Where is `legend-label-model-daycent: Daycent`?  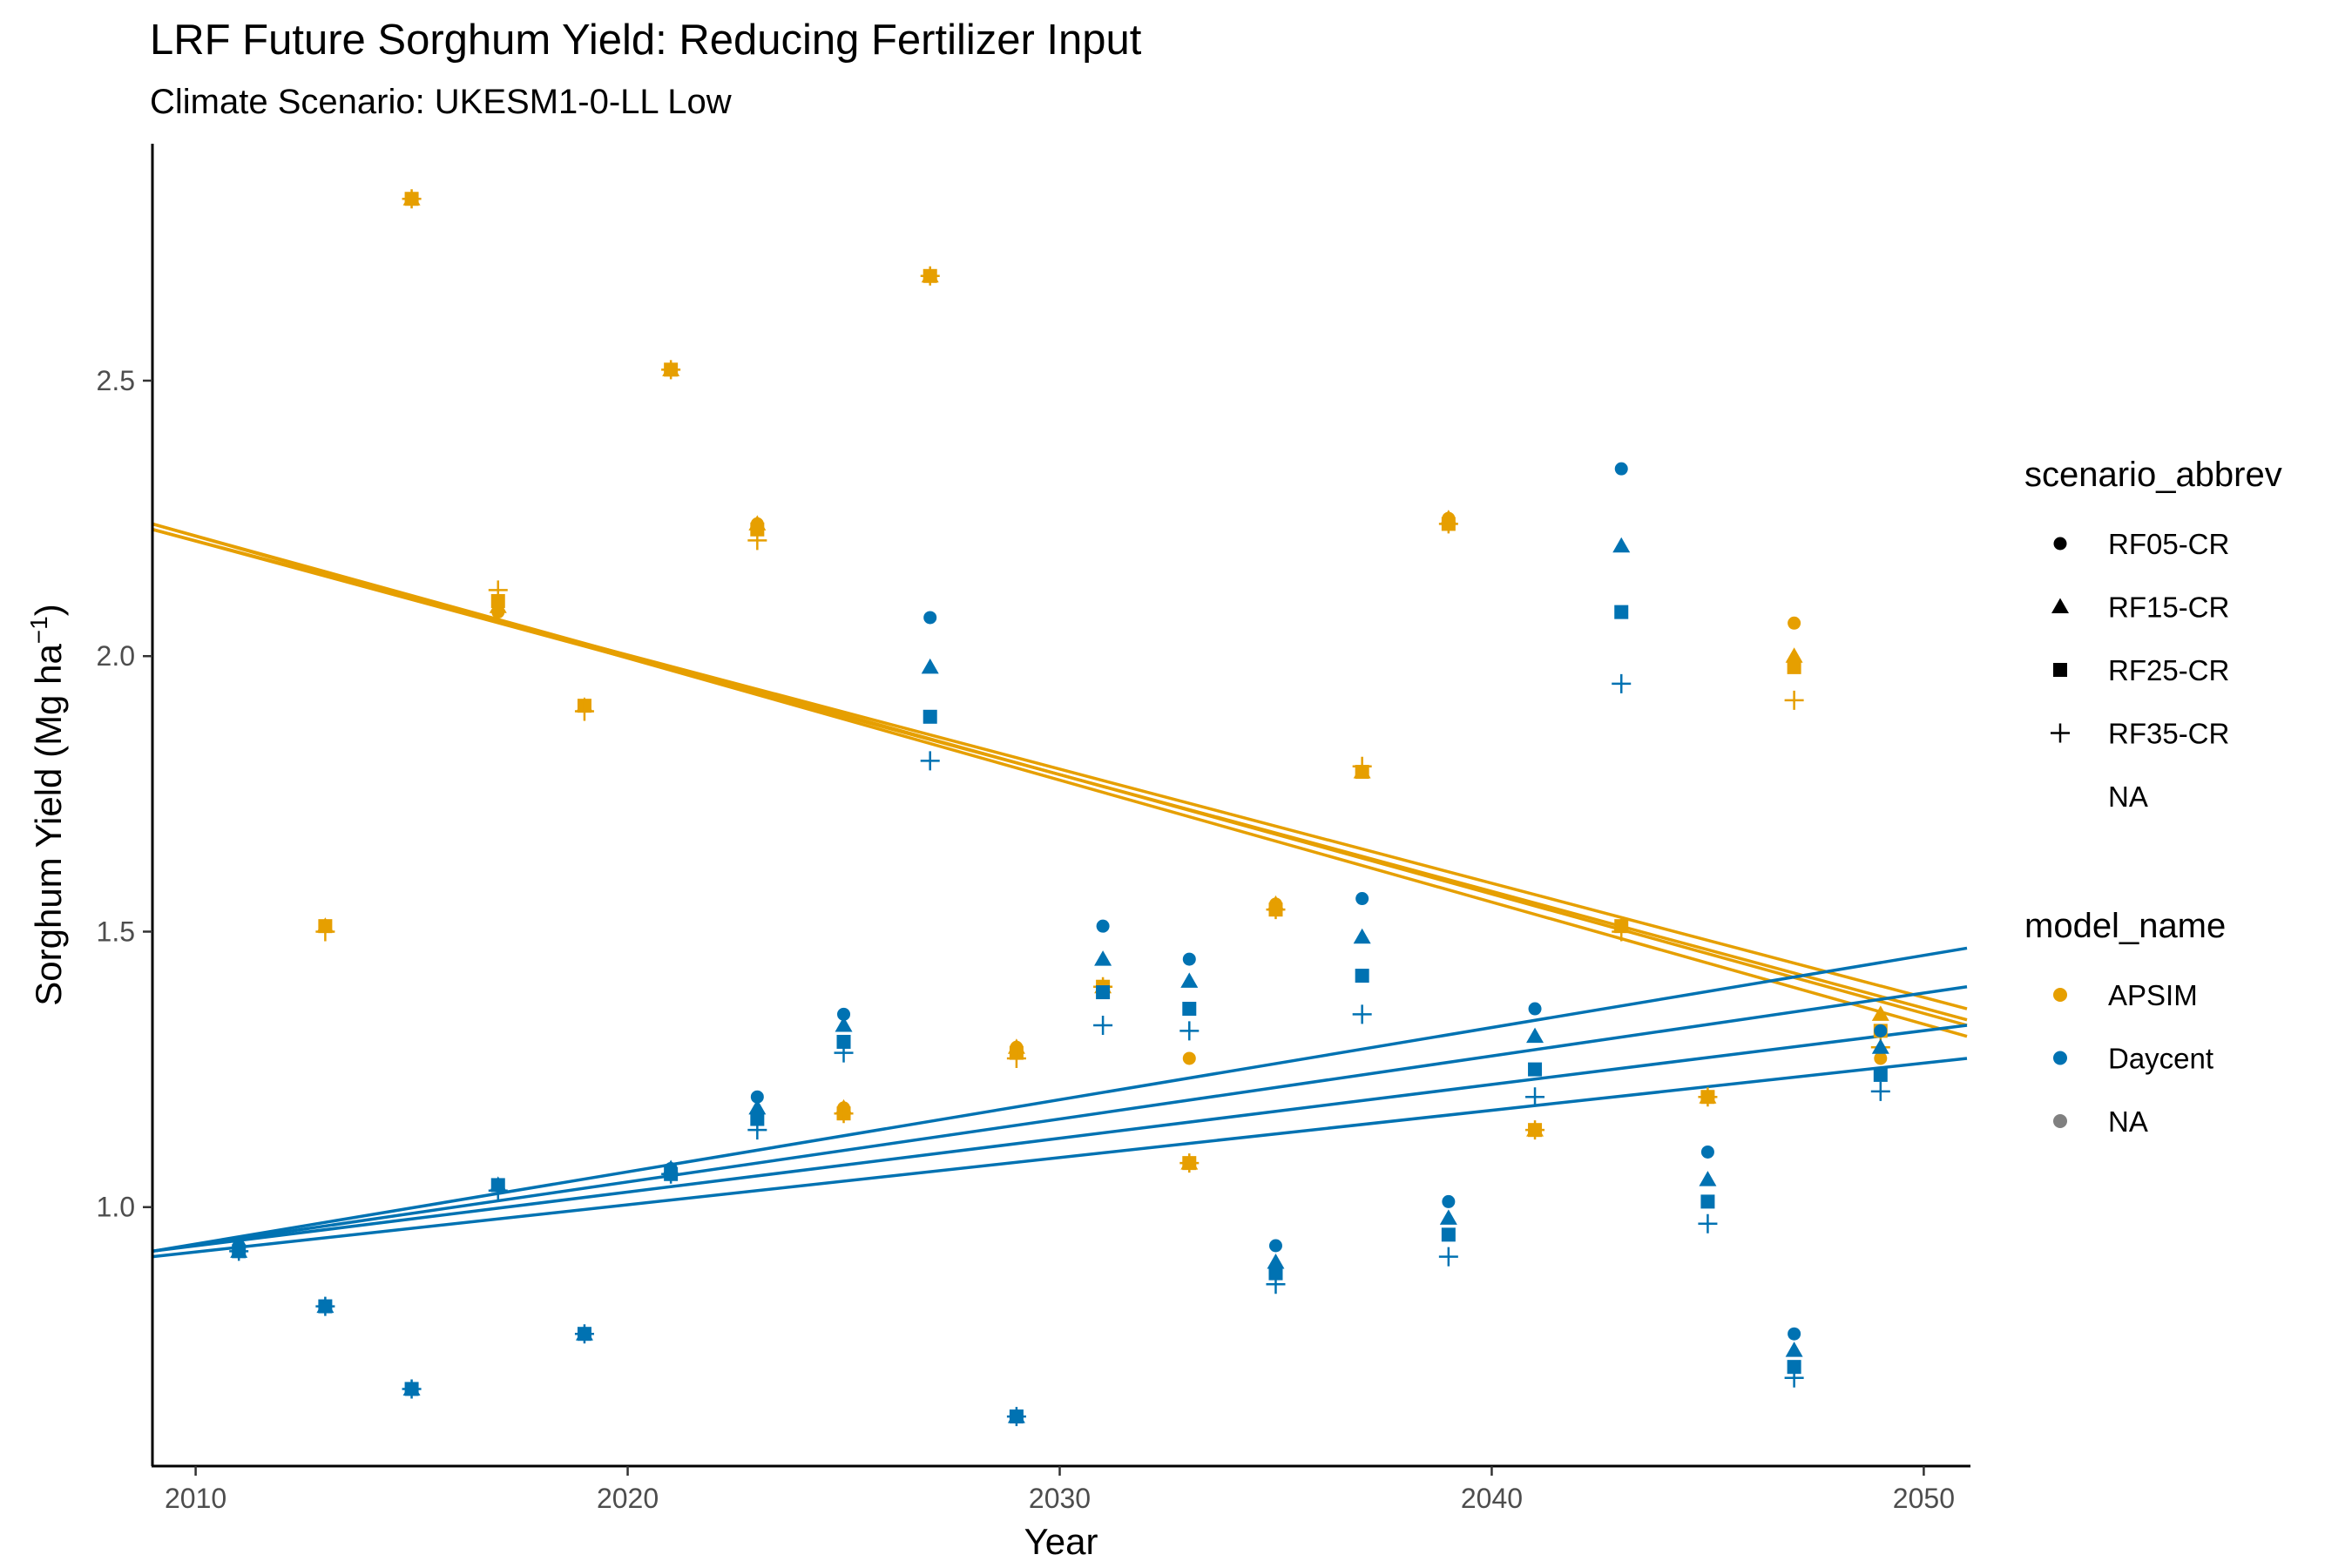
legend-label-model-daycent: Daycent is located at coordinates (2161, 1059).